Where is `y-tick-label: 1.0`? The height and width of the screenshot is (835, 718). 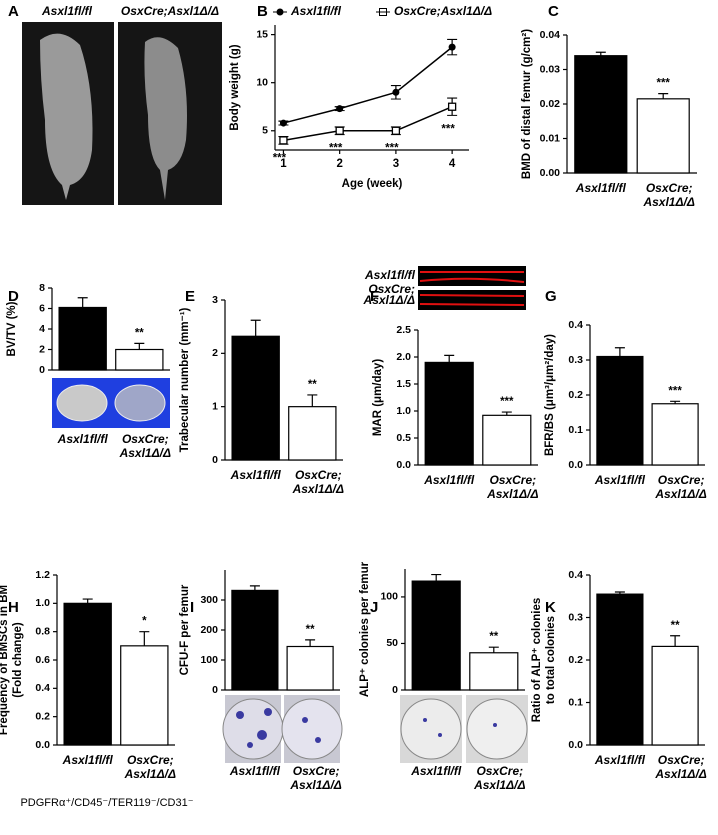 y-tick-label: 1.0 is located at coordinates (403, 411).